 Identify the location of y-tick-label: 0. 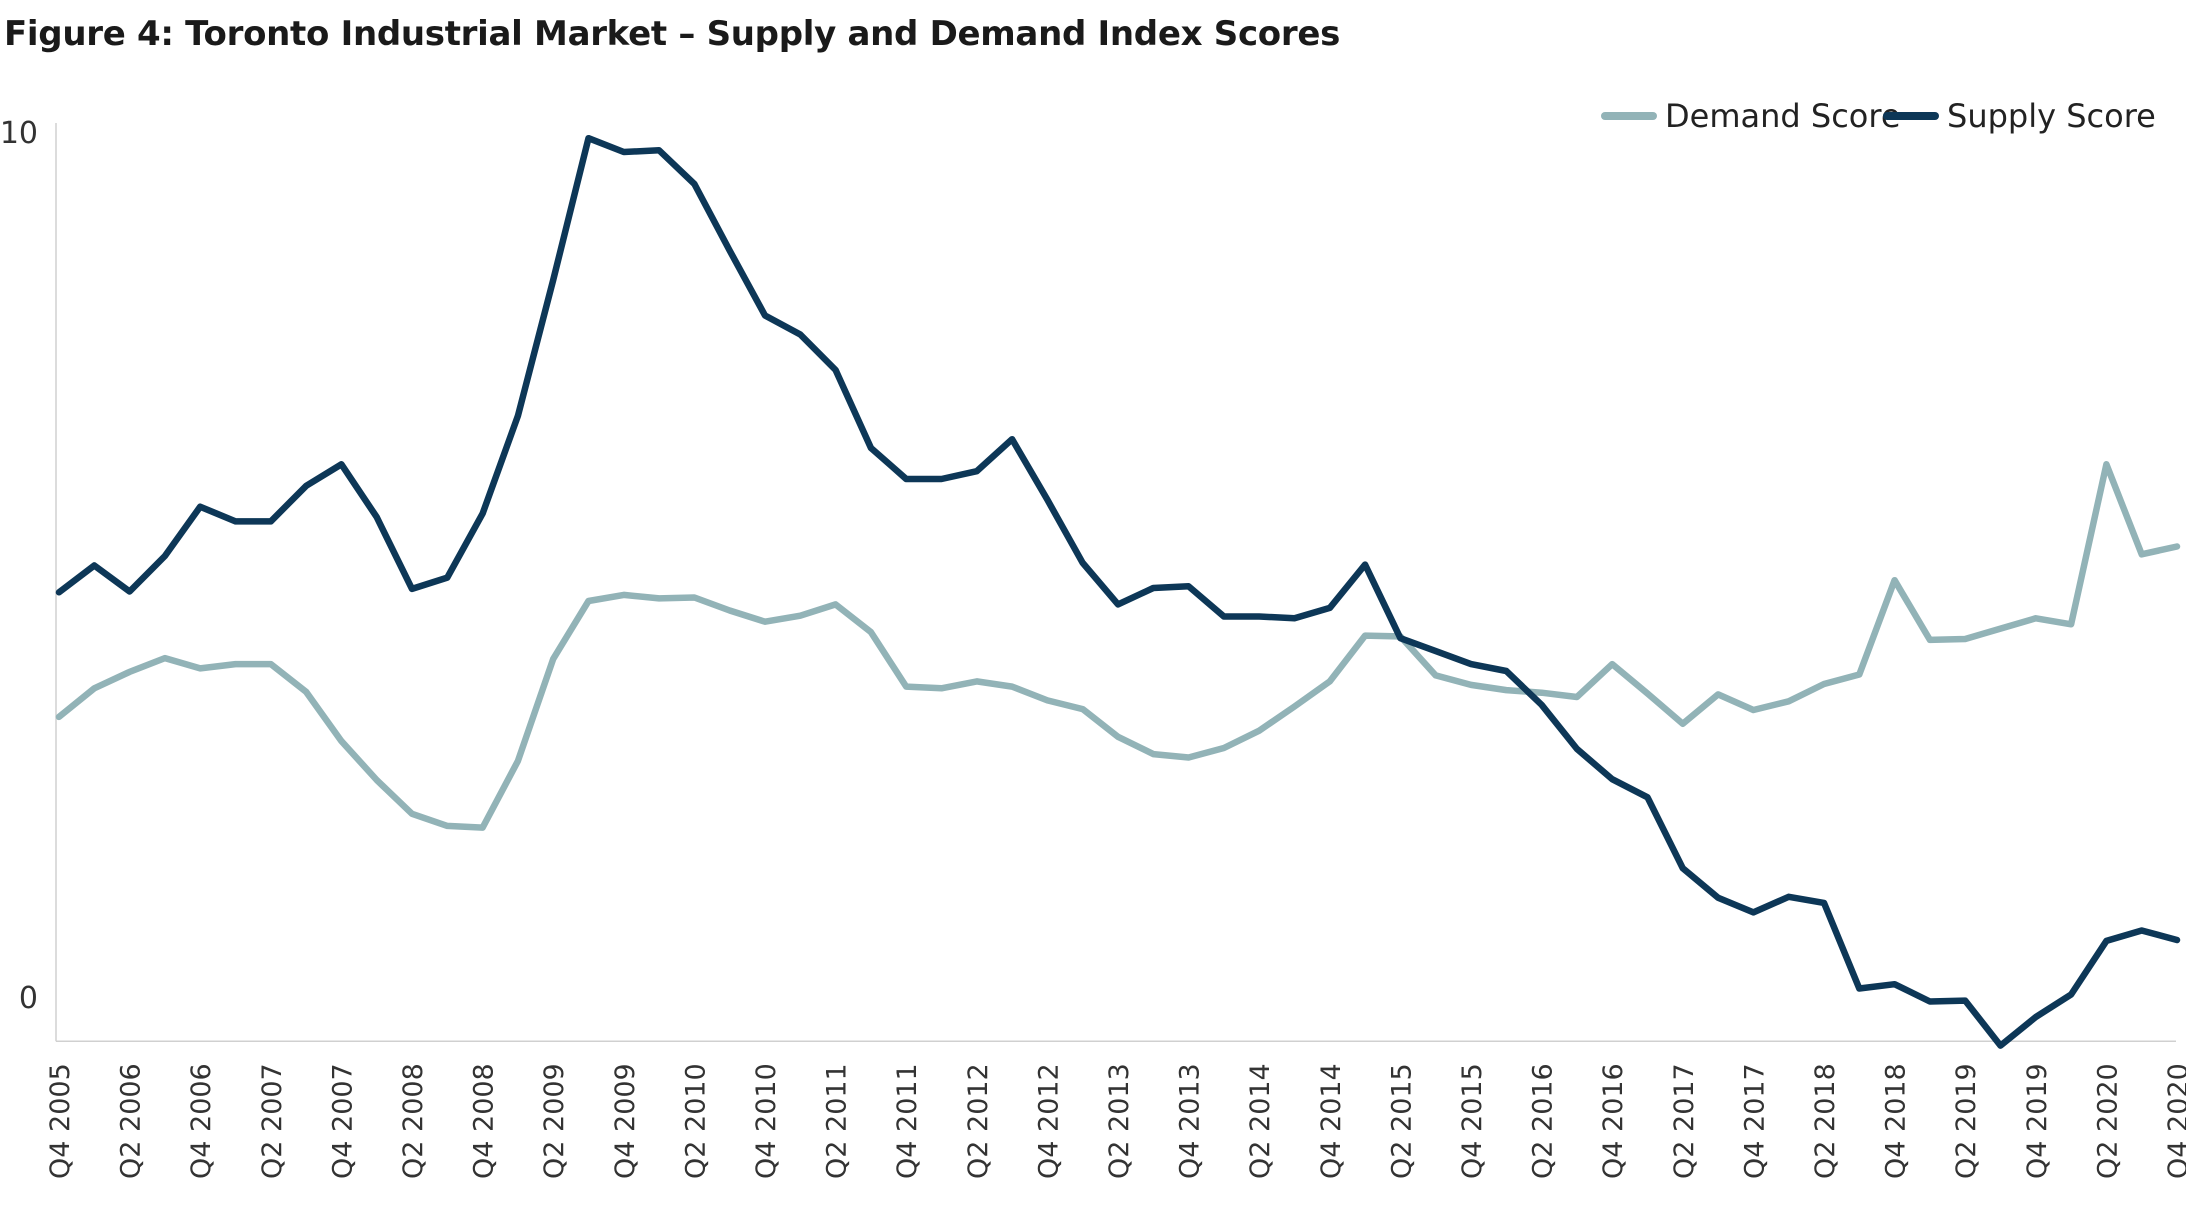
(28, 998).